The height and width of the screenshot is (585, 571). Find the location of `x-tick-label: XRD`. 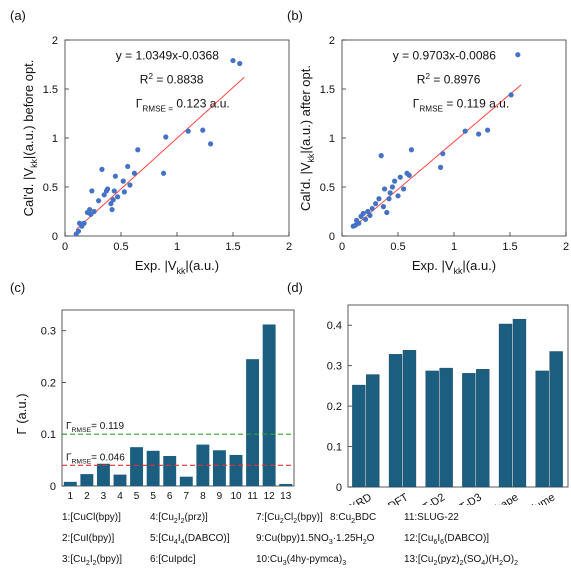

x-tick-label: XRD is located at coordinates (361, 498).